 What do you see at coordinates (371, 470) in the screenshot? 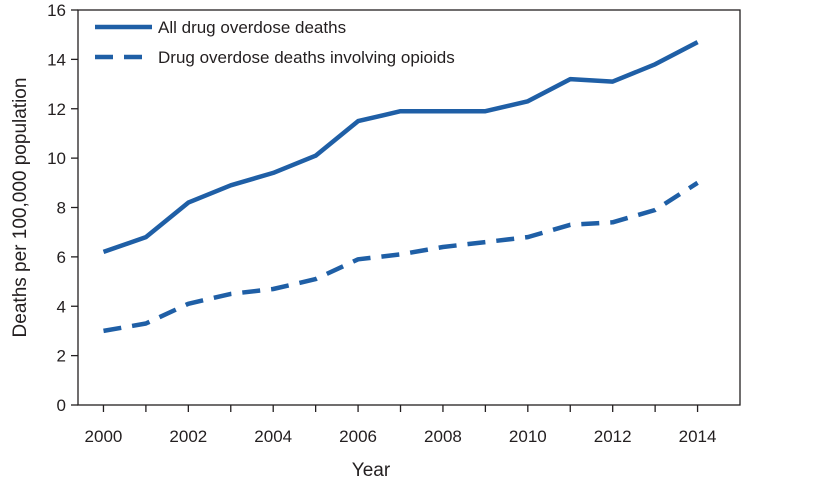
I see `x-axis-title: Year` at bounding box center [371, 470].